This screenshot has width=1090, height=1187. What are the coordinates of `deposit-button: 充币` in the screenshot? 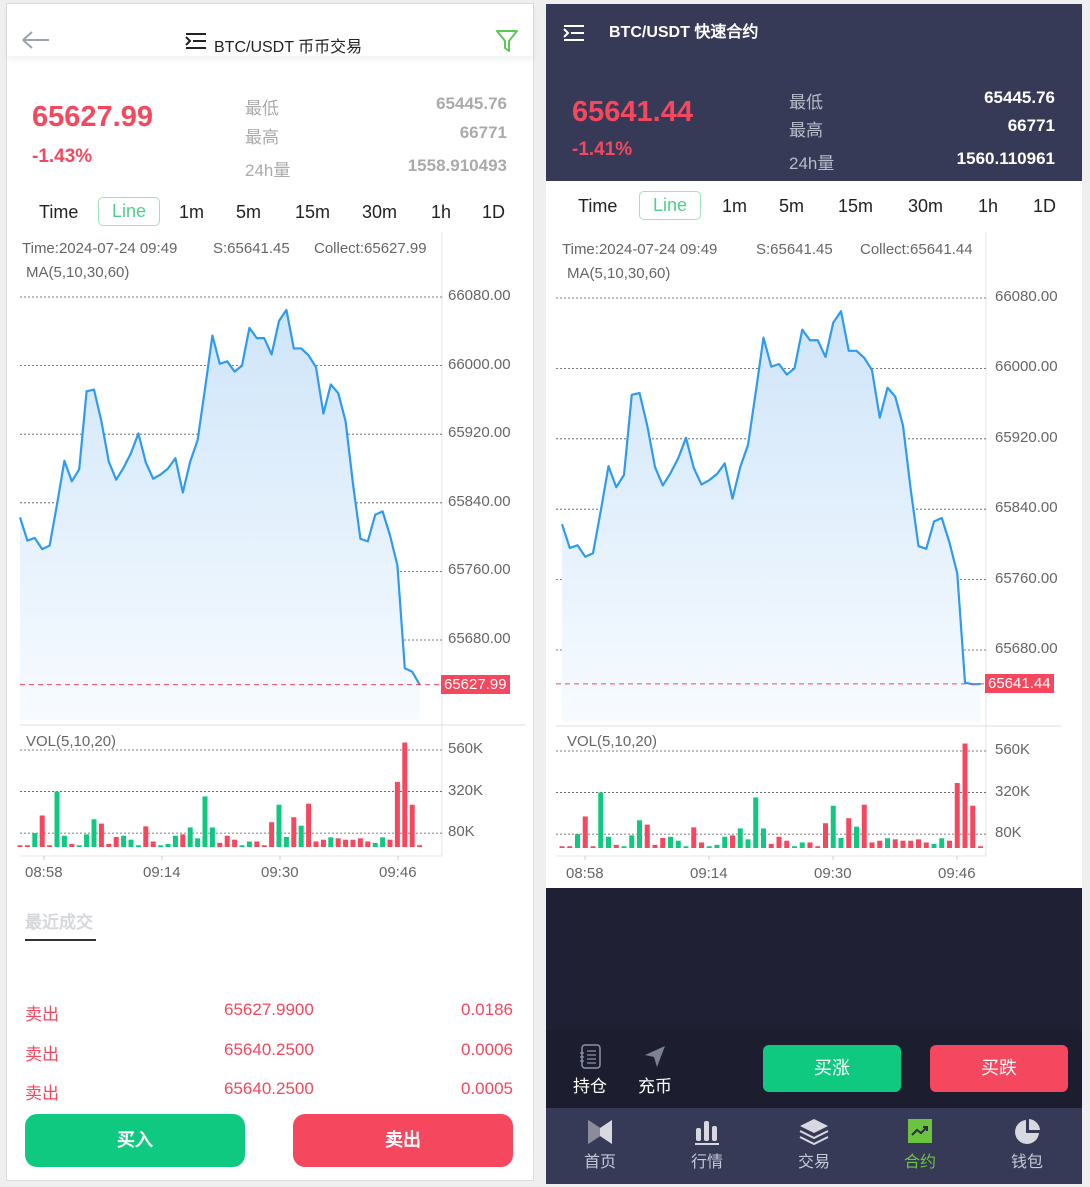 It's located at (655, 1070).